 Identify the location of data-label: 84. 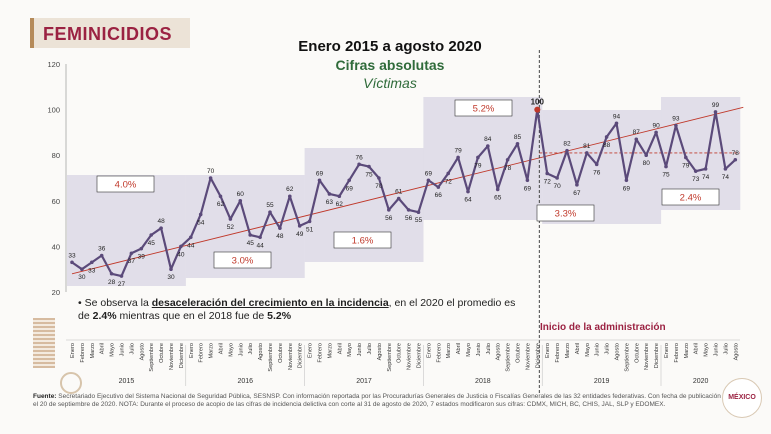
(488, 139).